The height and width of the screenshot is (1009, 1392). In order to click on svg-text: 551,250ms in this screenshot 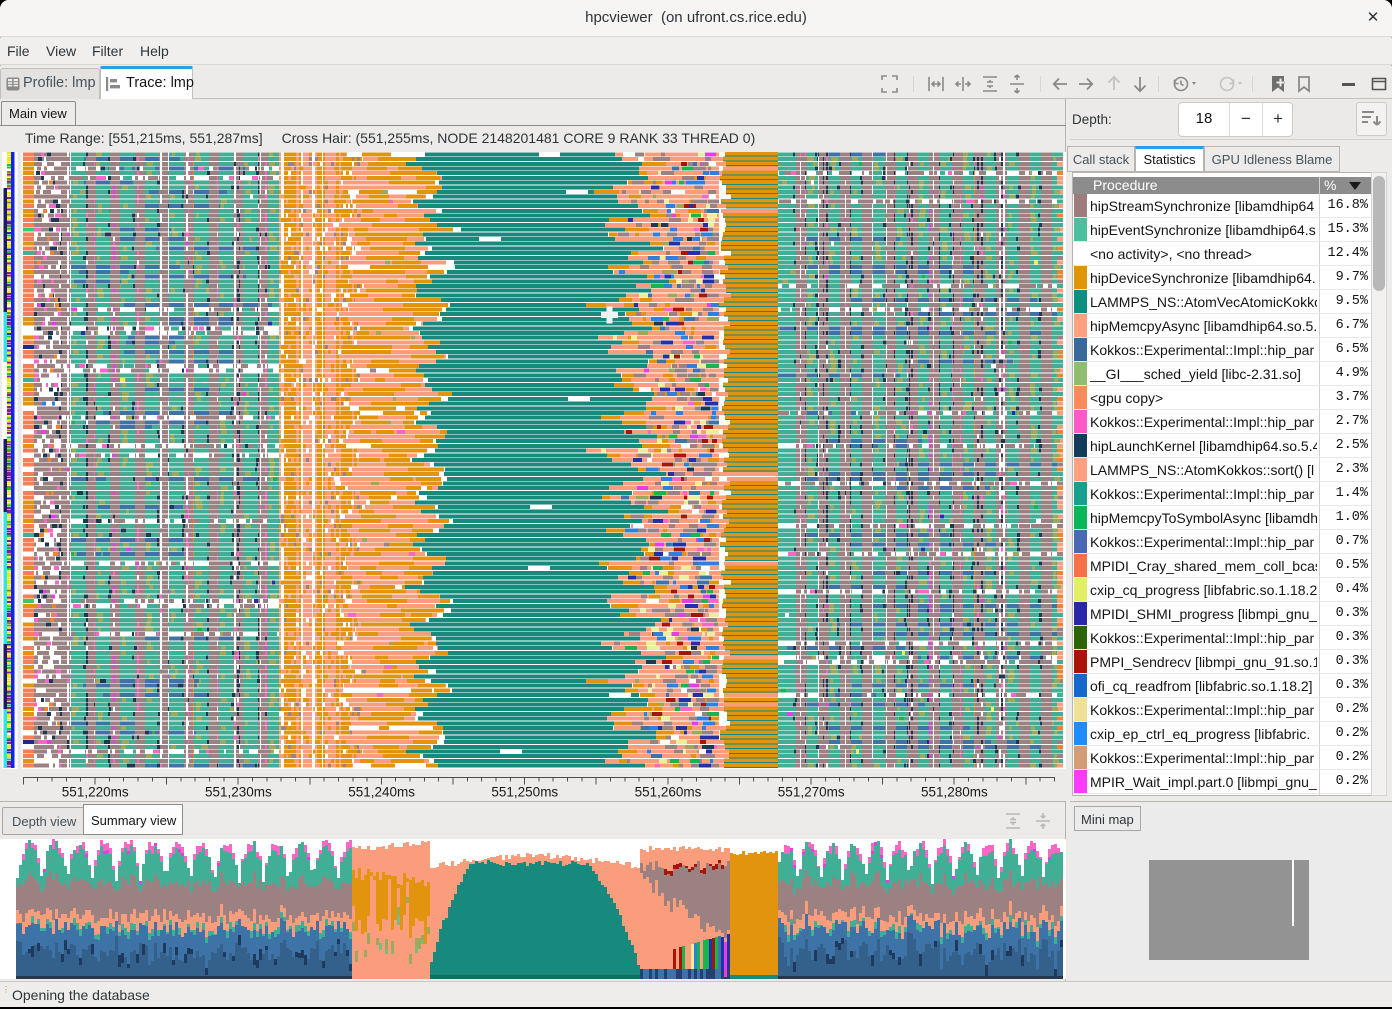, I will do `click(524, 792)`.